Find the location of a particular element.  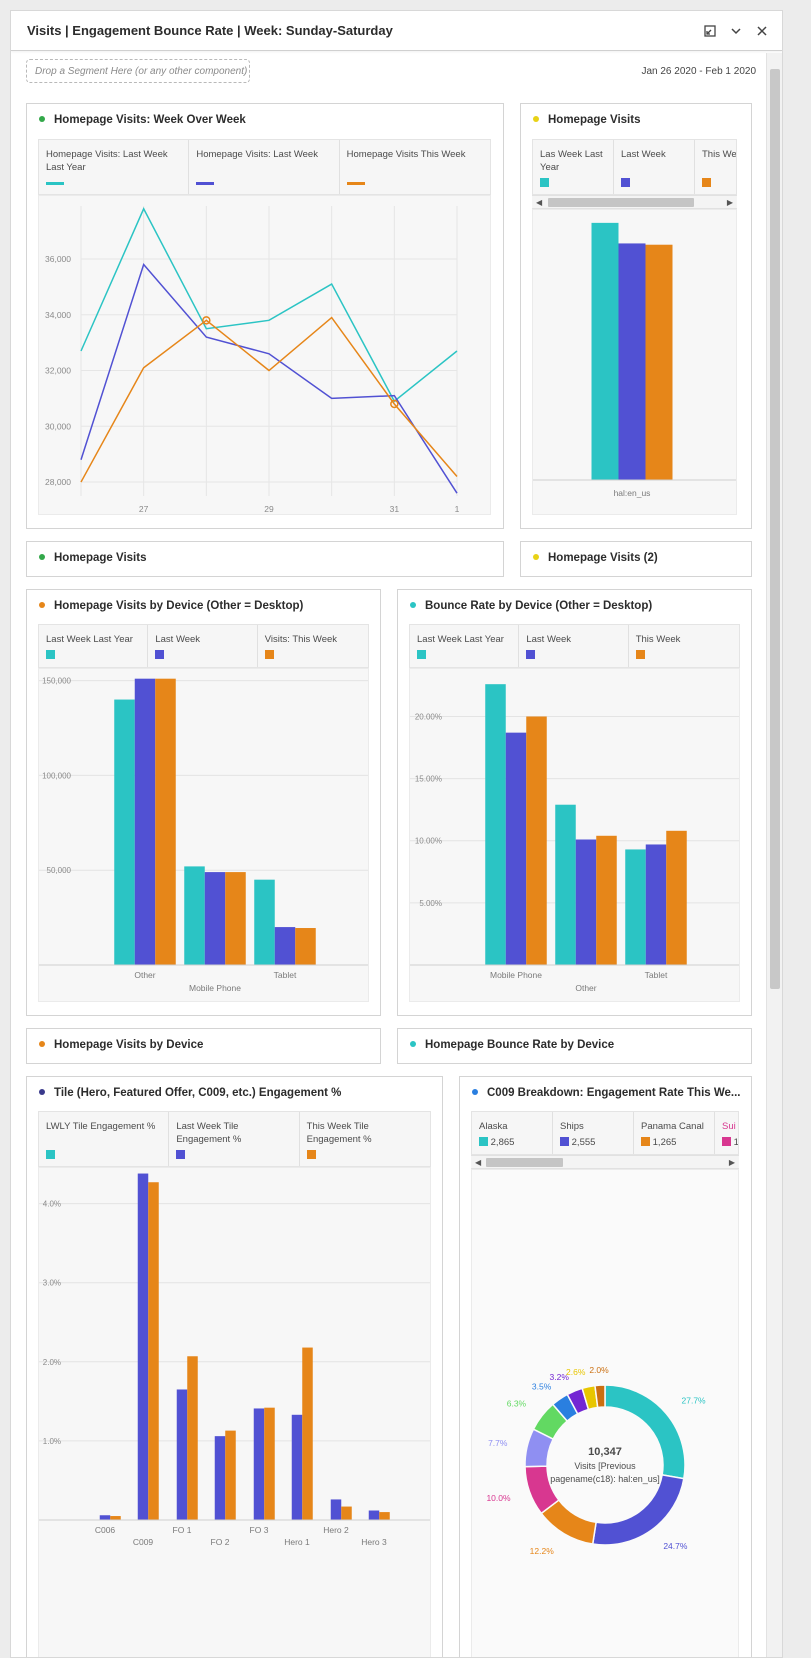

vertical-scrollbar-thumb is located at coordinates (775, 529).